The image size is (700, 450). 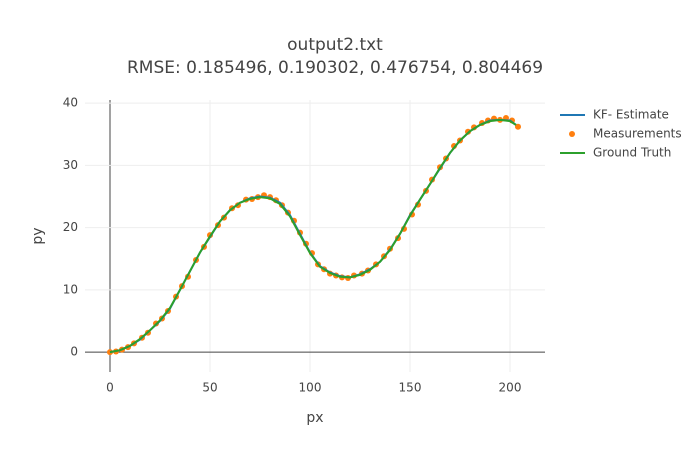 I want to click on y-tick-label: 30, so click(x=70, y=165).